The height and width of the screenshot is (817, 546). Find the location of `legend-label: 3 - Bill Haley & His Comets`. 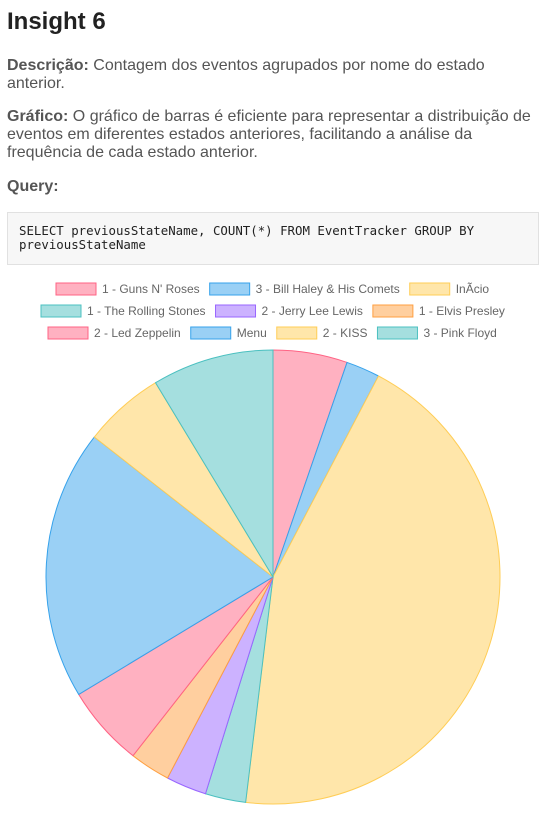

legend-label: 3 - Bill Haley & His Comets is located at coordinates (328, 289).